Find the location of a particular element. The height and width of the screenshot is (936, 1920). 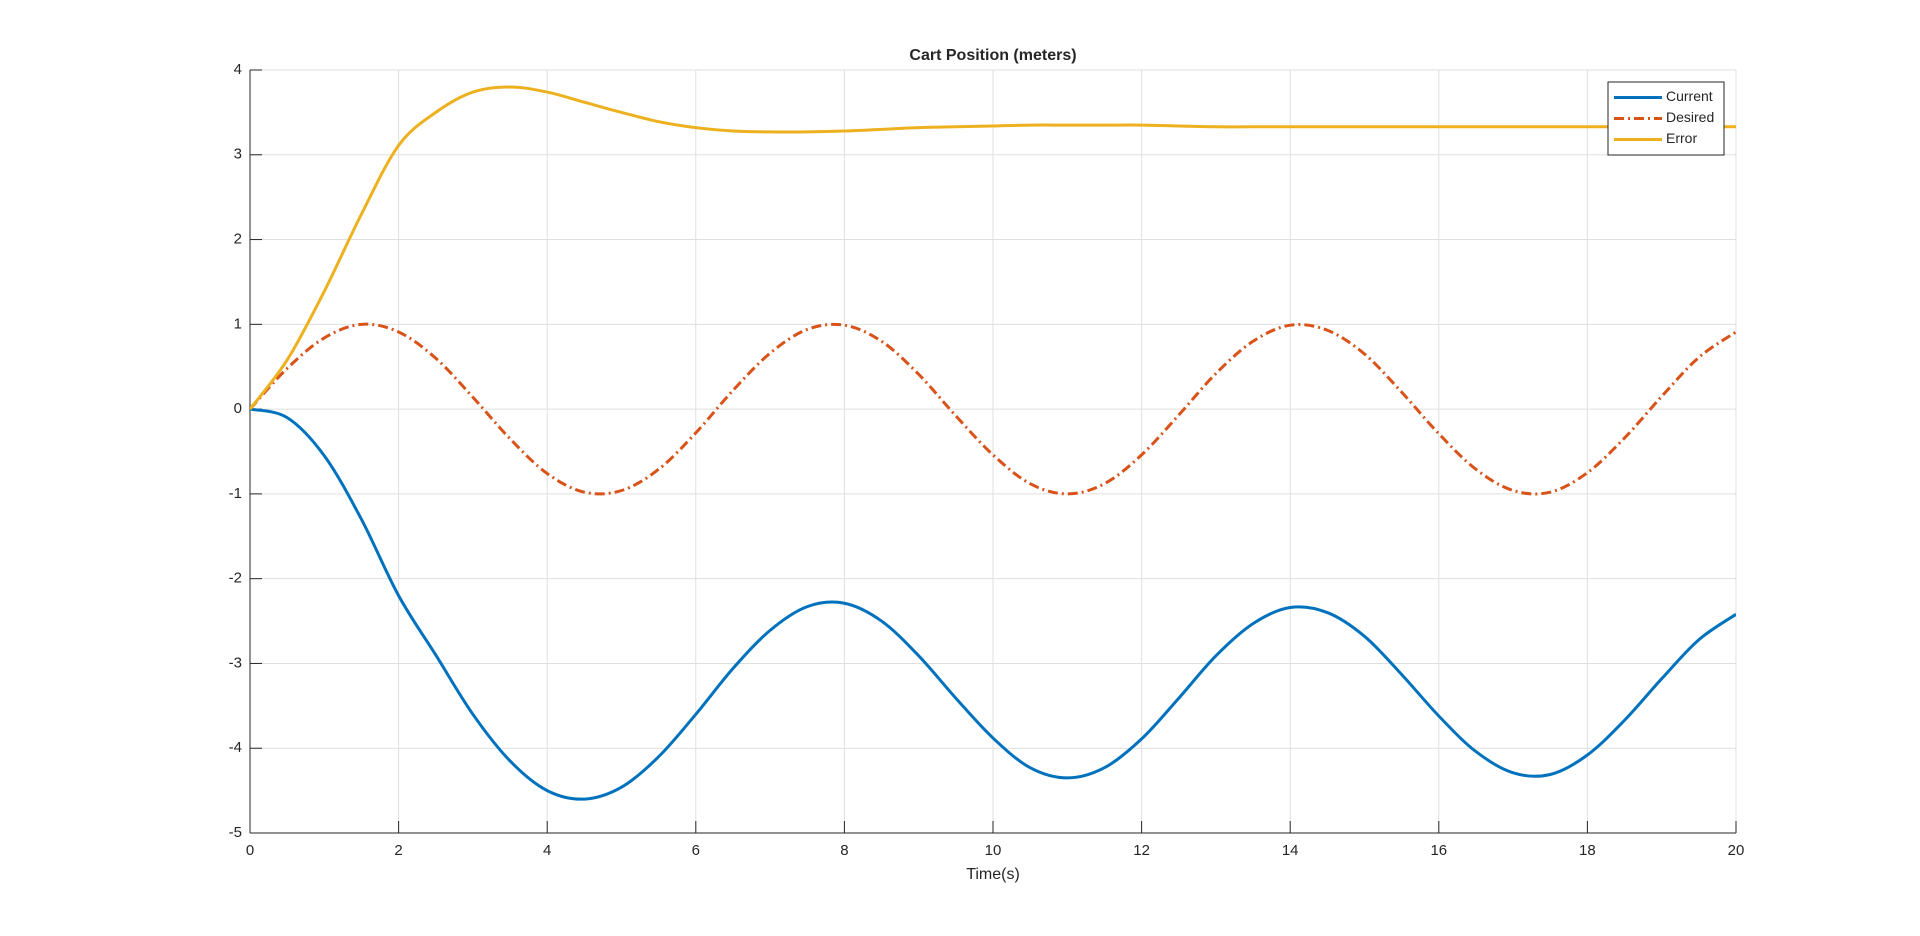

y-tick-label: -5 is located at coordinates (235, 832).